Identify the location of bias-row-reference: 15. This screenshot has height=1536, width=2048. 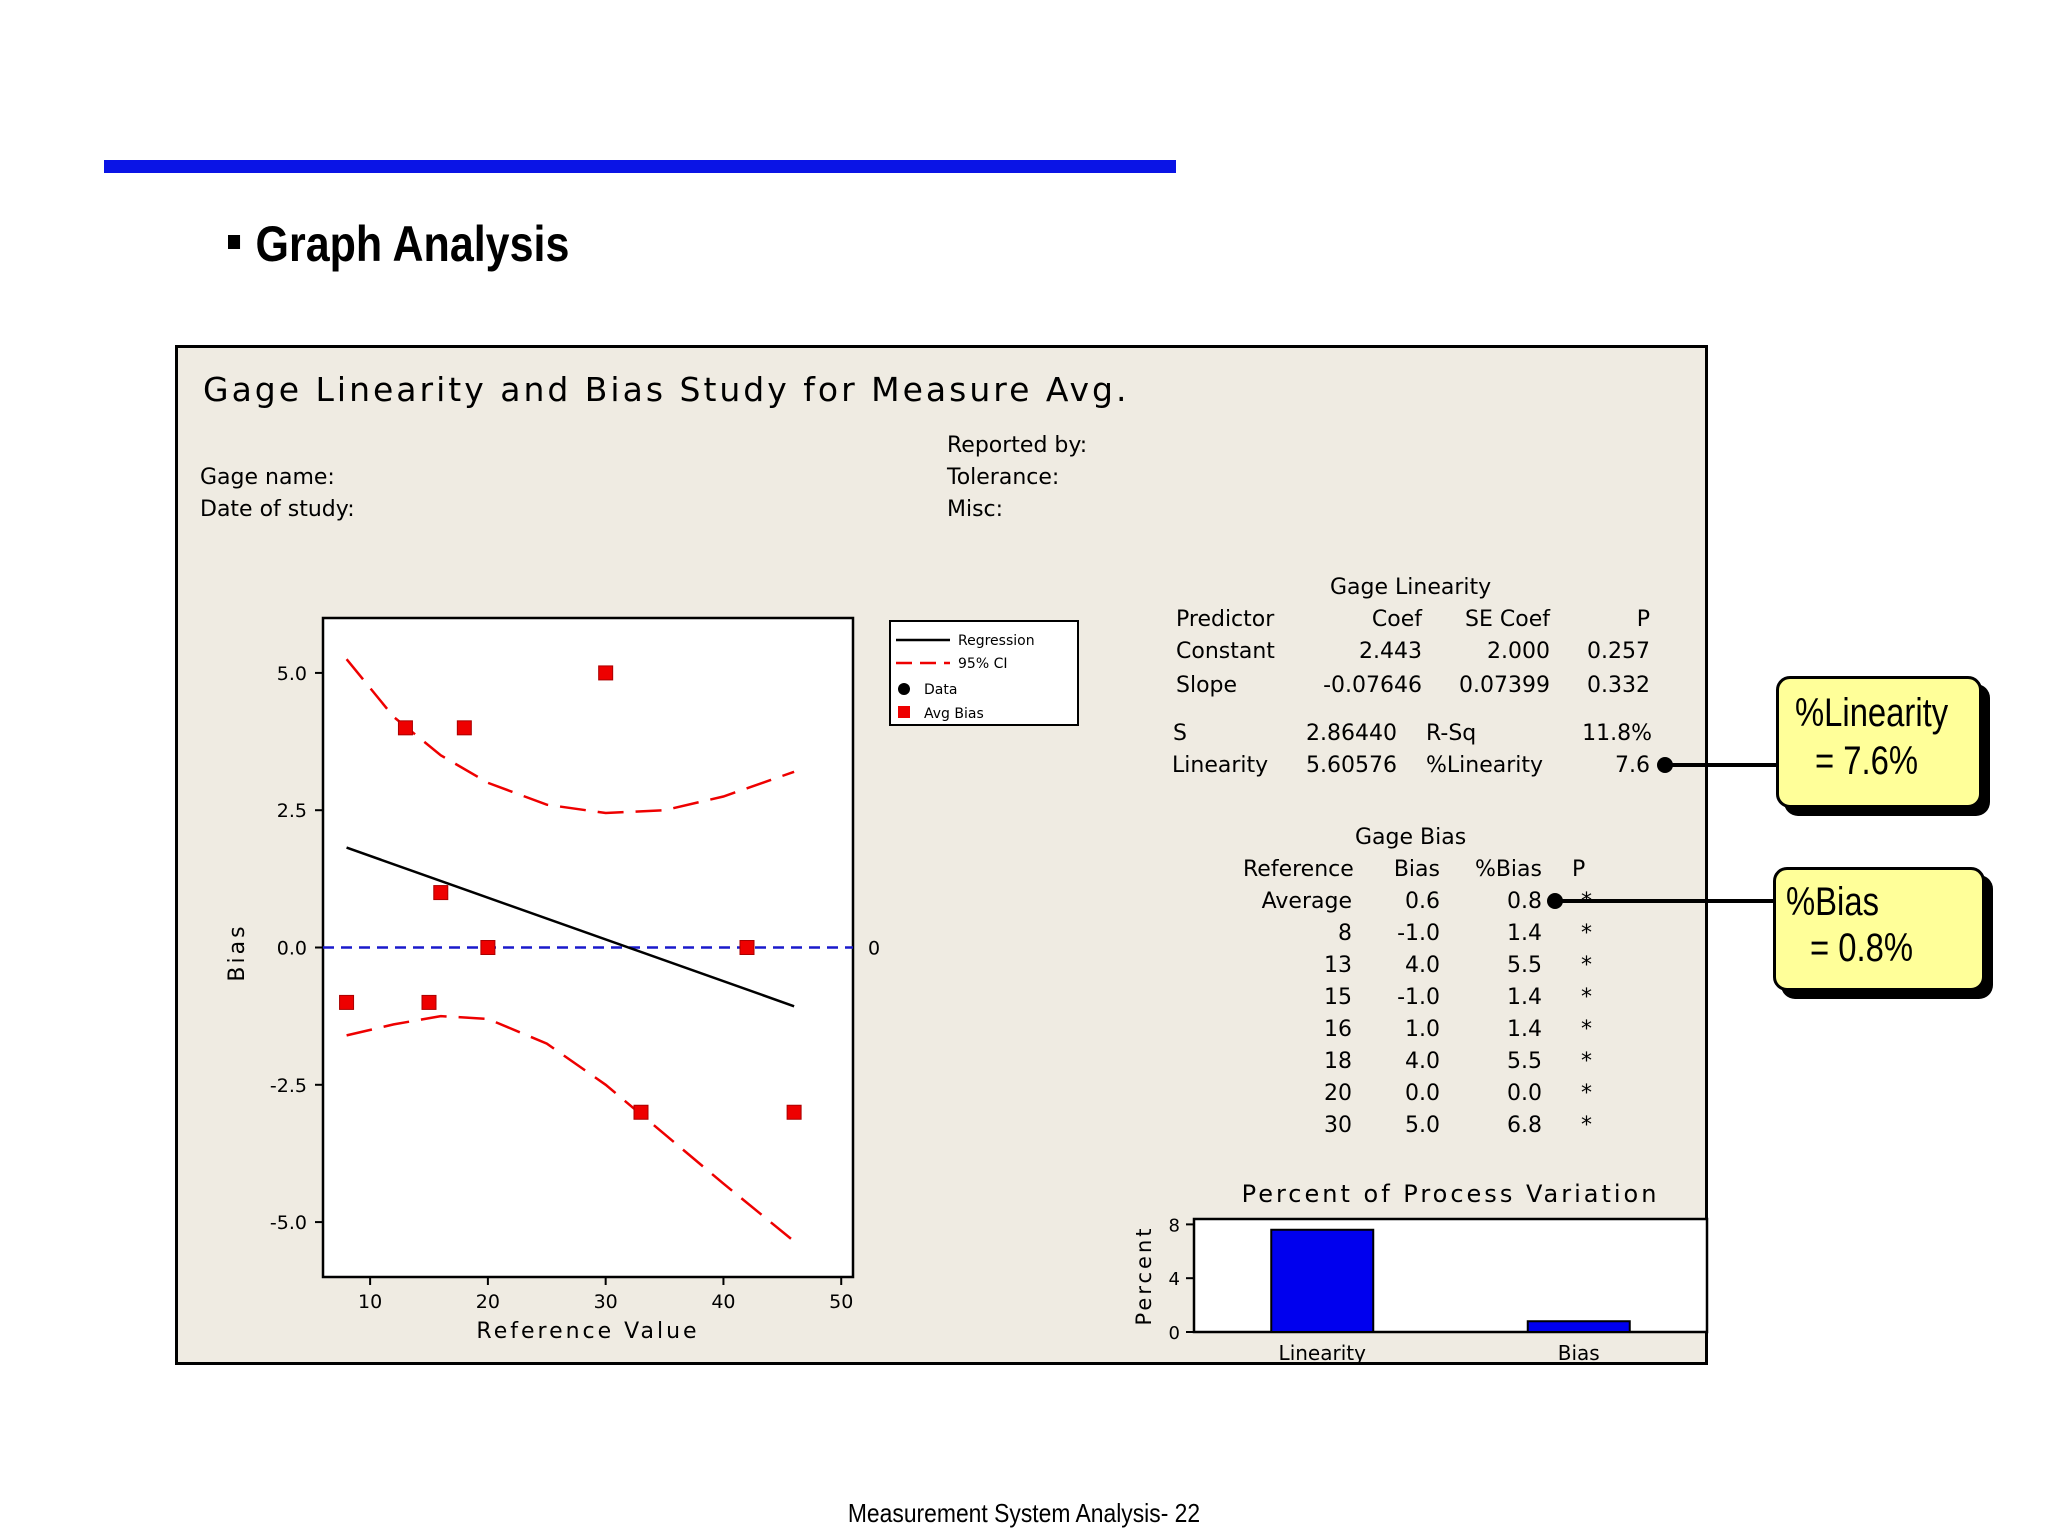
(1338, 997).